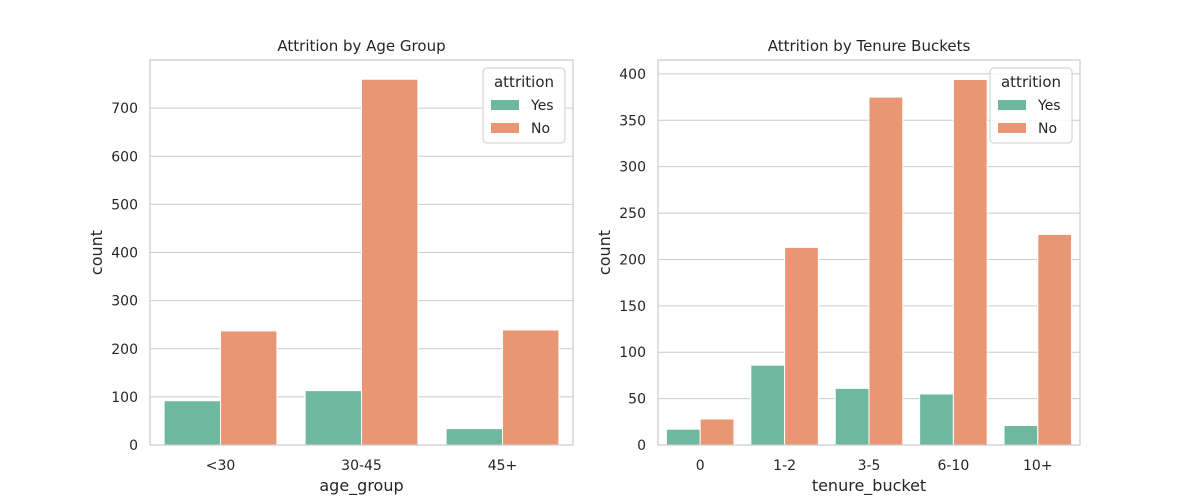 The height and width of the screenshot is (500, 1200). What do you see at coordinates (361, 486) in the screenshot?
I see `x-axis-label: age_group` at bounding box center [361, 486].